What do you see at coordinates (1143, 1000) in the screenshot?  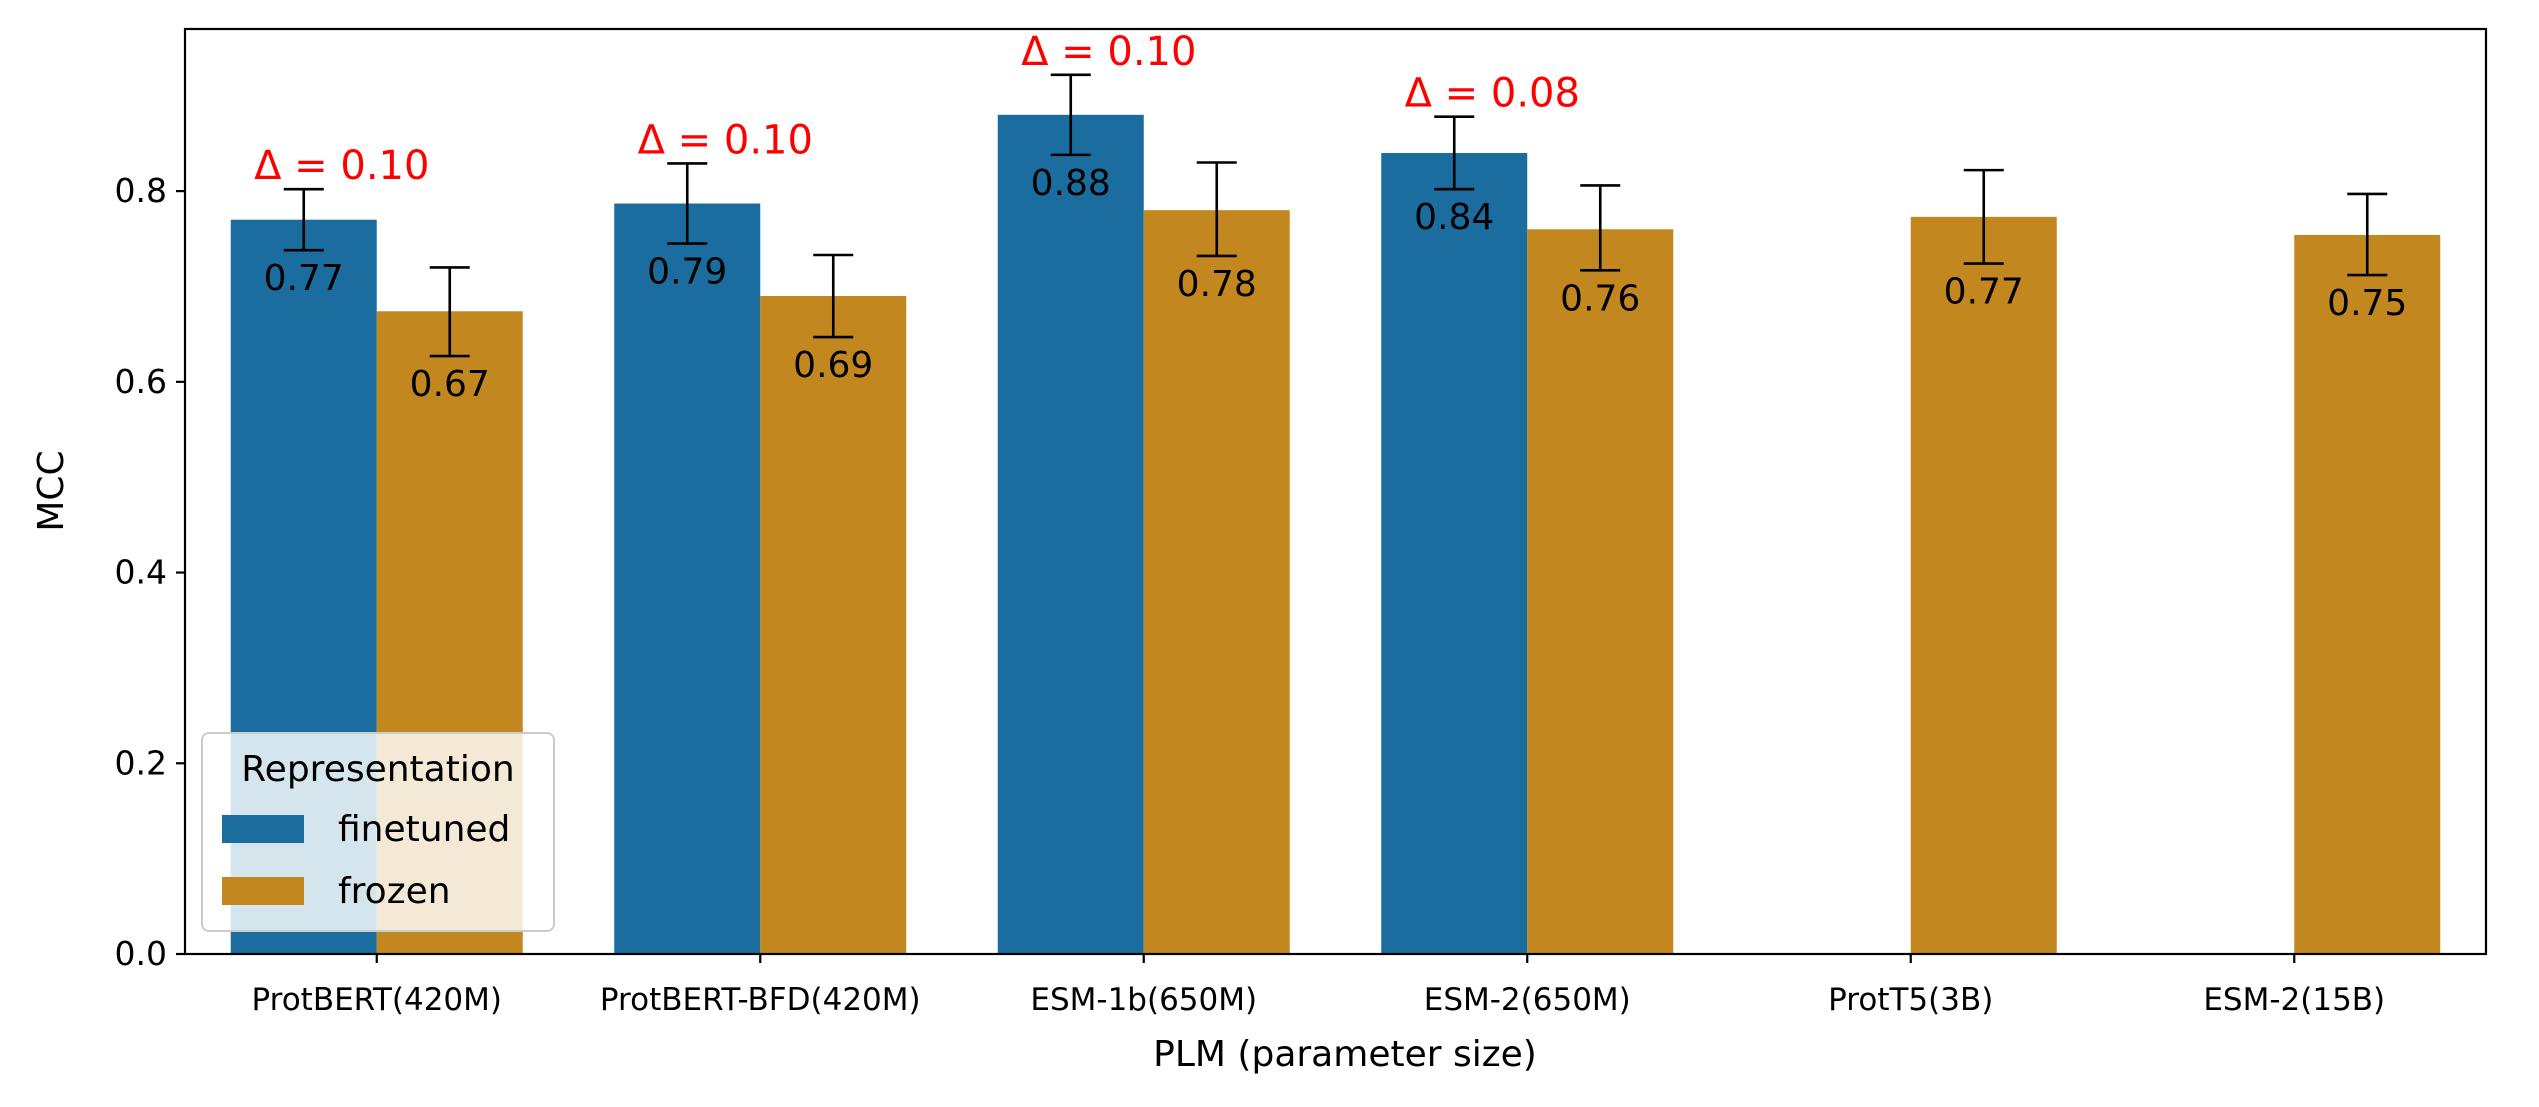 I see `x-tick-label: ESM-1b(650M)` at bounding box center [1143, 1000].